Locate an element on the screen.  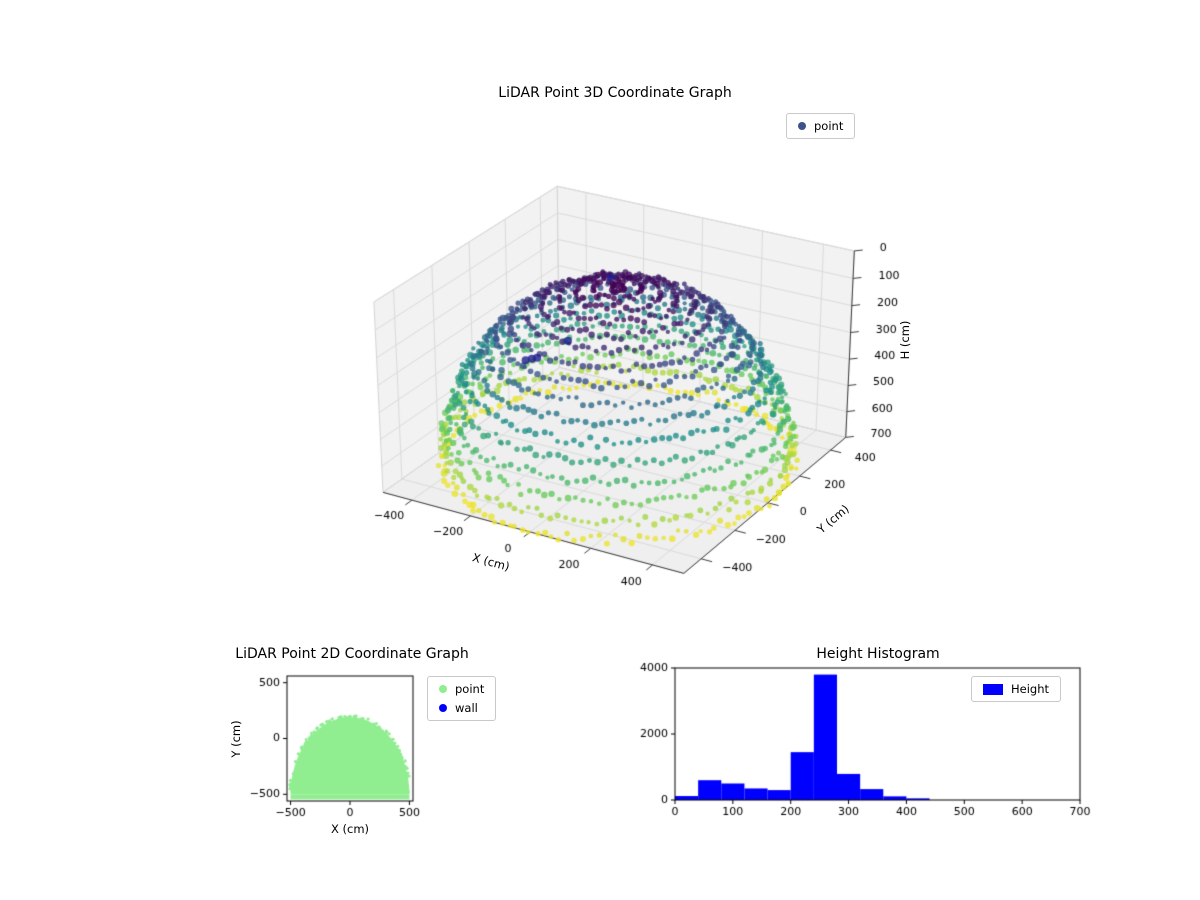
legend-item-height: Height is located at coordinates (1016, 689).